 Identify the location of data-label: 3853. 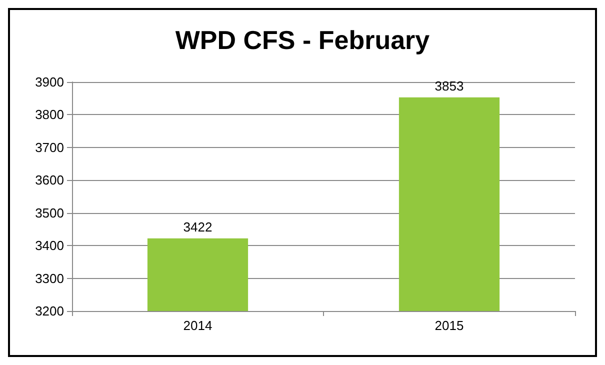
(449, 86).